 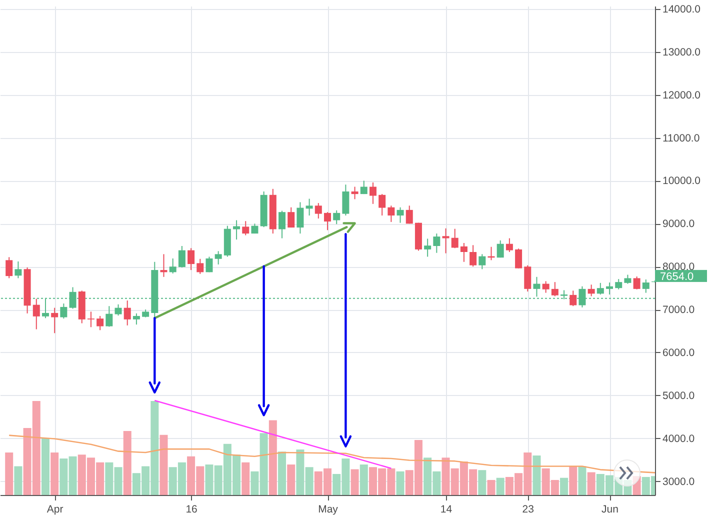 What do you see at coordinates (528, 510) in the screenshot?
I see `x-tick-label: 23` at bounding box center [528, 510].